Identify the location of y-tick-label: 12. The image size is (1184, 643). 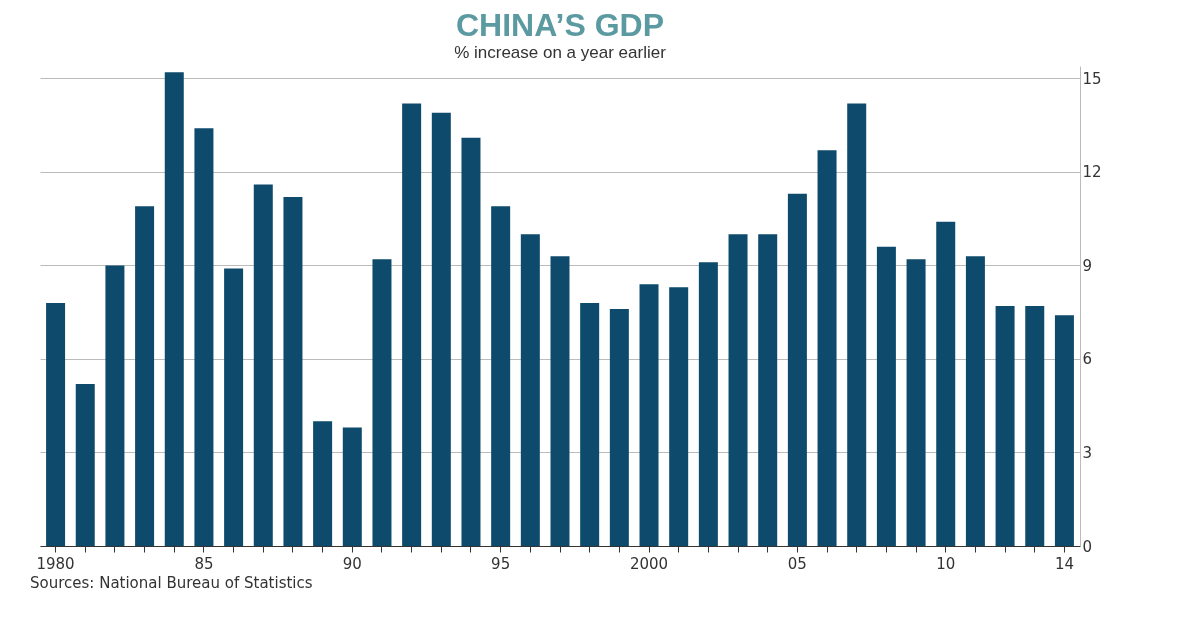
(1092, 172).